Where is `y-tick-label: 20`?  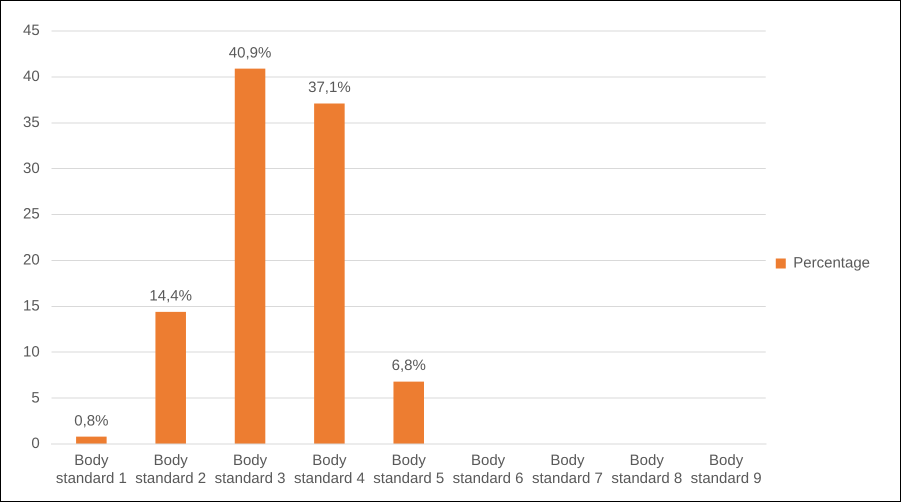
y-tick-label: 20 is located at coordinates (31, 260).